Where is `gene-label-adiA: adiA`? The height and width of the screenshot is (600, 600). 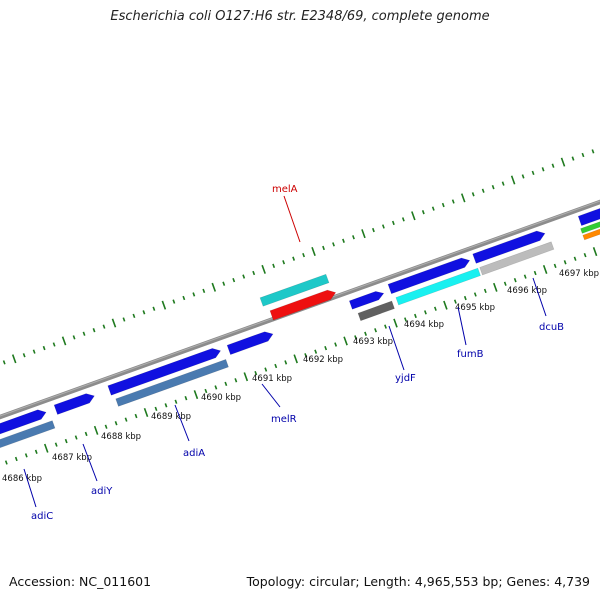
gene-label-adiA: adiA is located at coordinates (194, 453).